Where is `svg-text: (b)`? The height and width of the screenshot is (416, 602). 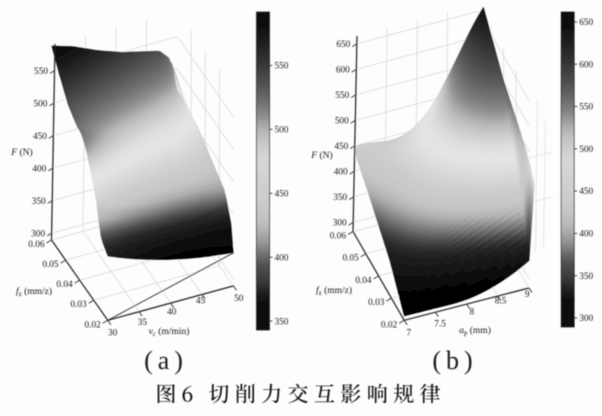 svg-text: (b) is located at coordinates (454, 360).